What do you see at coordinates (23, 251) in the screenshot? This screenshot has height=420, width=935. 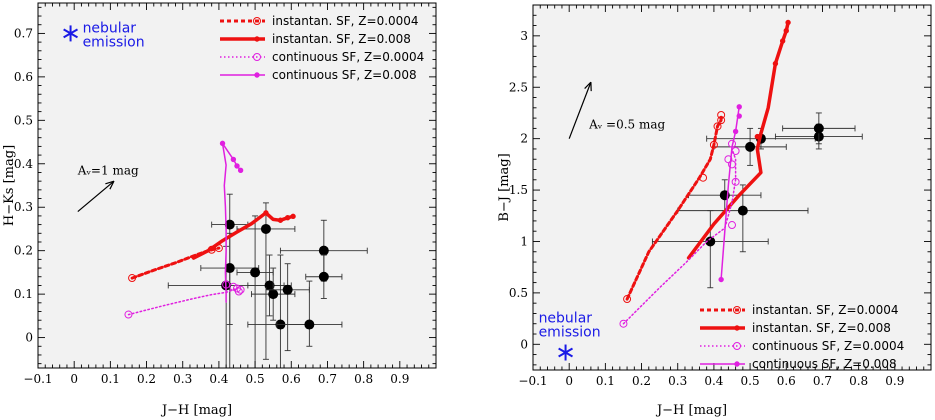 I see `y-tick-label: 0.2` at bounding box center [23, 251].